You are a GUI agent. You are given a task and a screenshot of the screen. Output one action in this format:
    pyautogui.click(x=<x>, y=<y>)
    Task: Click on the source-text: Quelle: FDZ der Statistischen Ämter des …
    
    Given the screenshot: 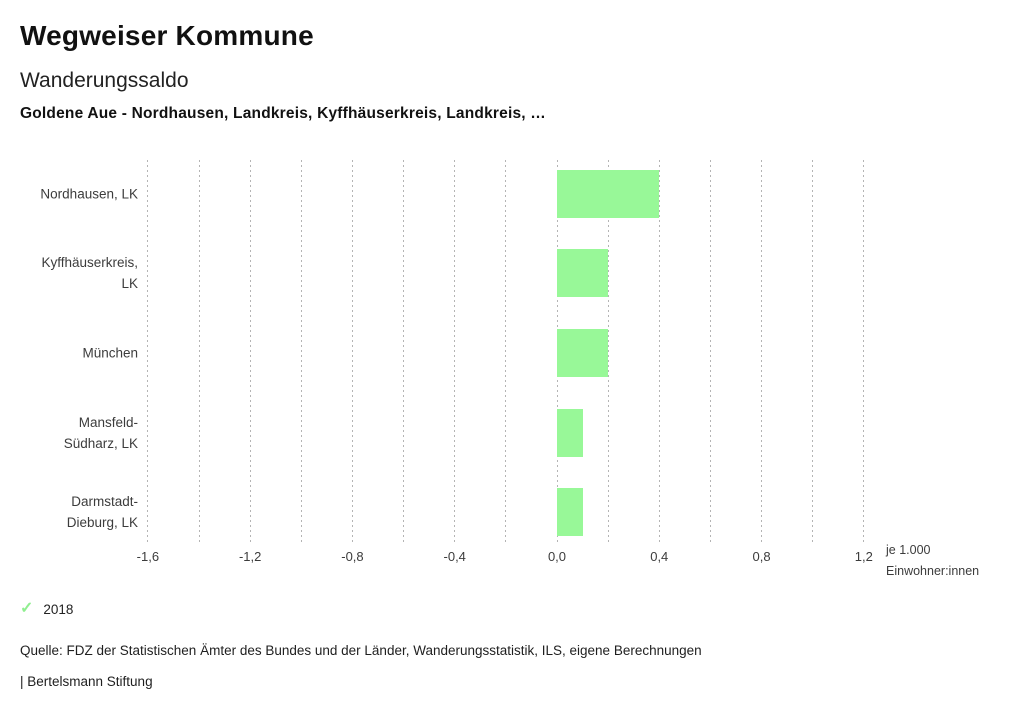 What is the action you would take?
    pyautogui.click(x=361, y=650)
    